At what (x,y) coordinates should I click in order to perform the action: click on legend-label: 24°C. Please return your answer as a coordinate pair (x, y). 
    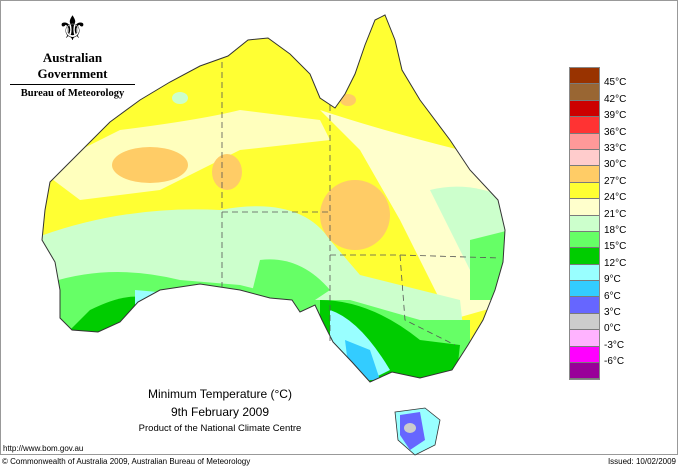
    Looking at the image, I should click on (615, 198).